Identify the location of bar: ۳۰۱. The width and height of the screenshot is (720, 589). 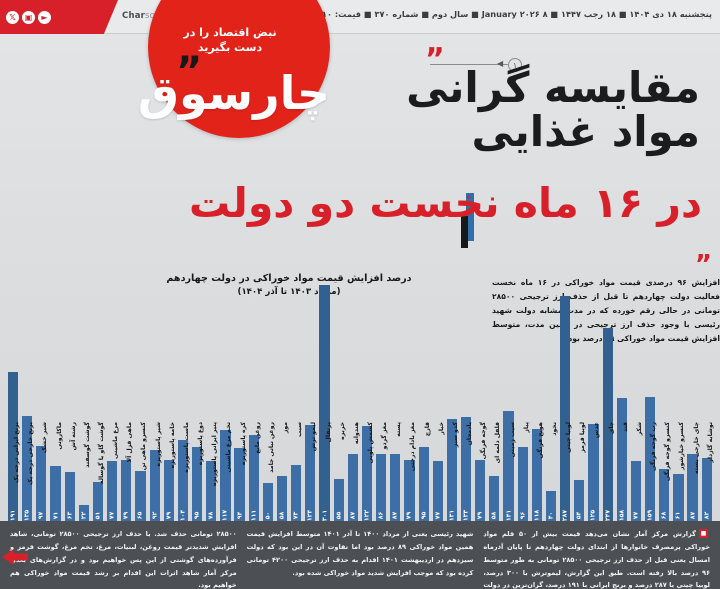
(324, 403).